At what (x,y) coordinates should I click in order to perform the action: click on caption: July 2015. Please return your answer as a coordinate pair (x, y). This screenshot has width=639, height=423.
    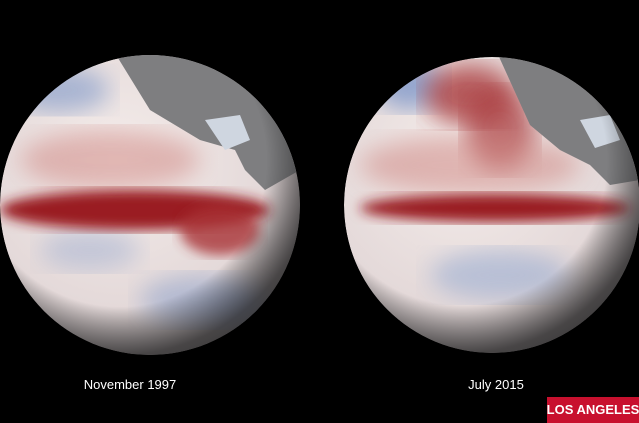
    Looking at the image, I should click on (496, 384).